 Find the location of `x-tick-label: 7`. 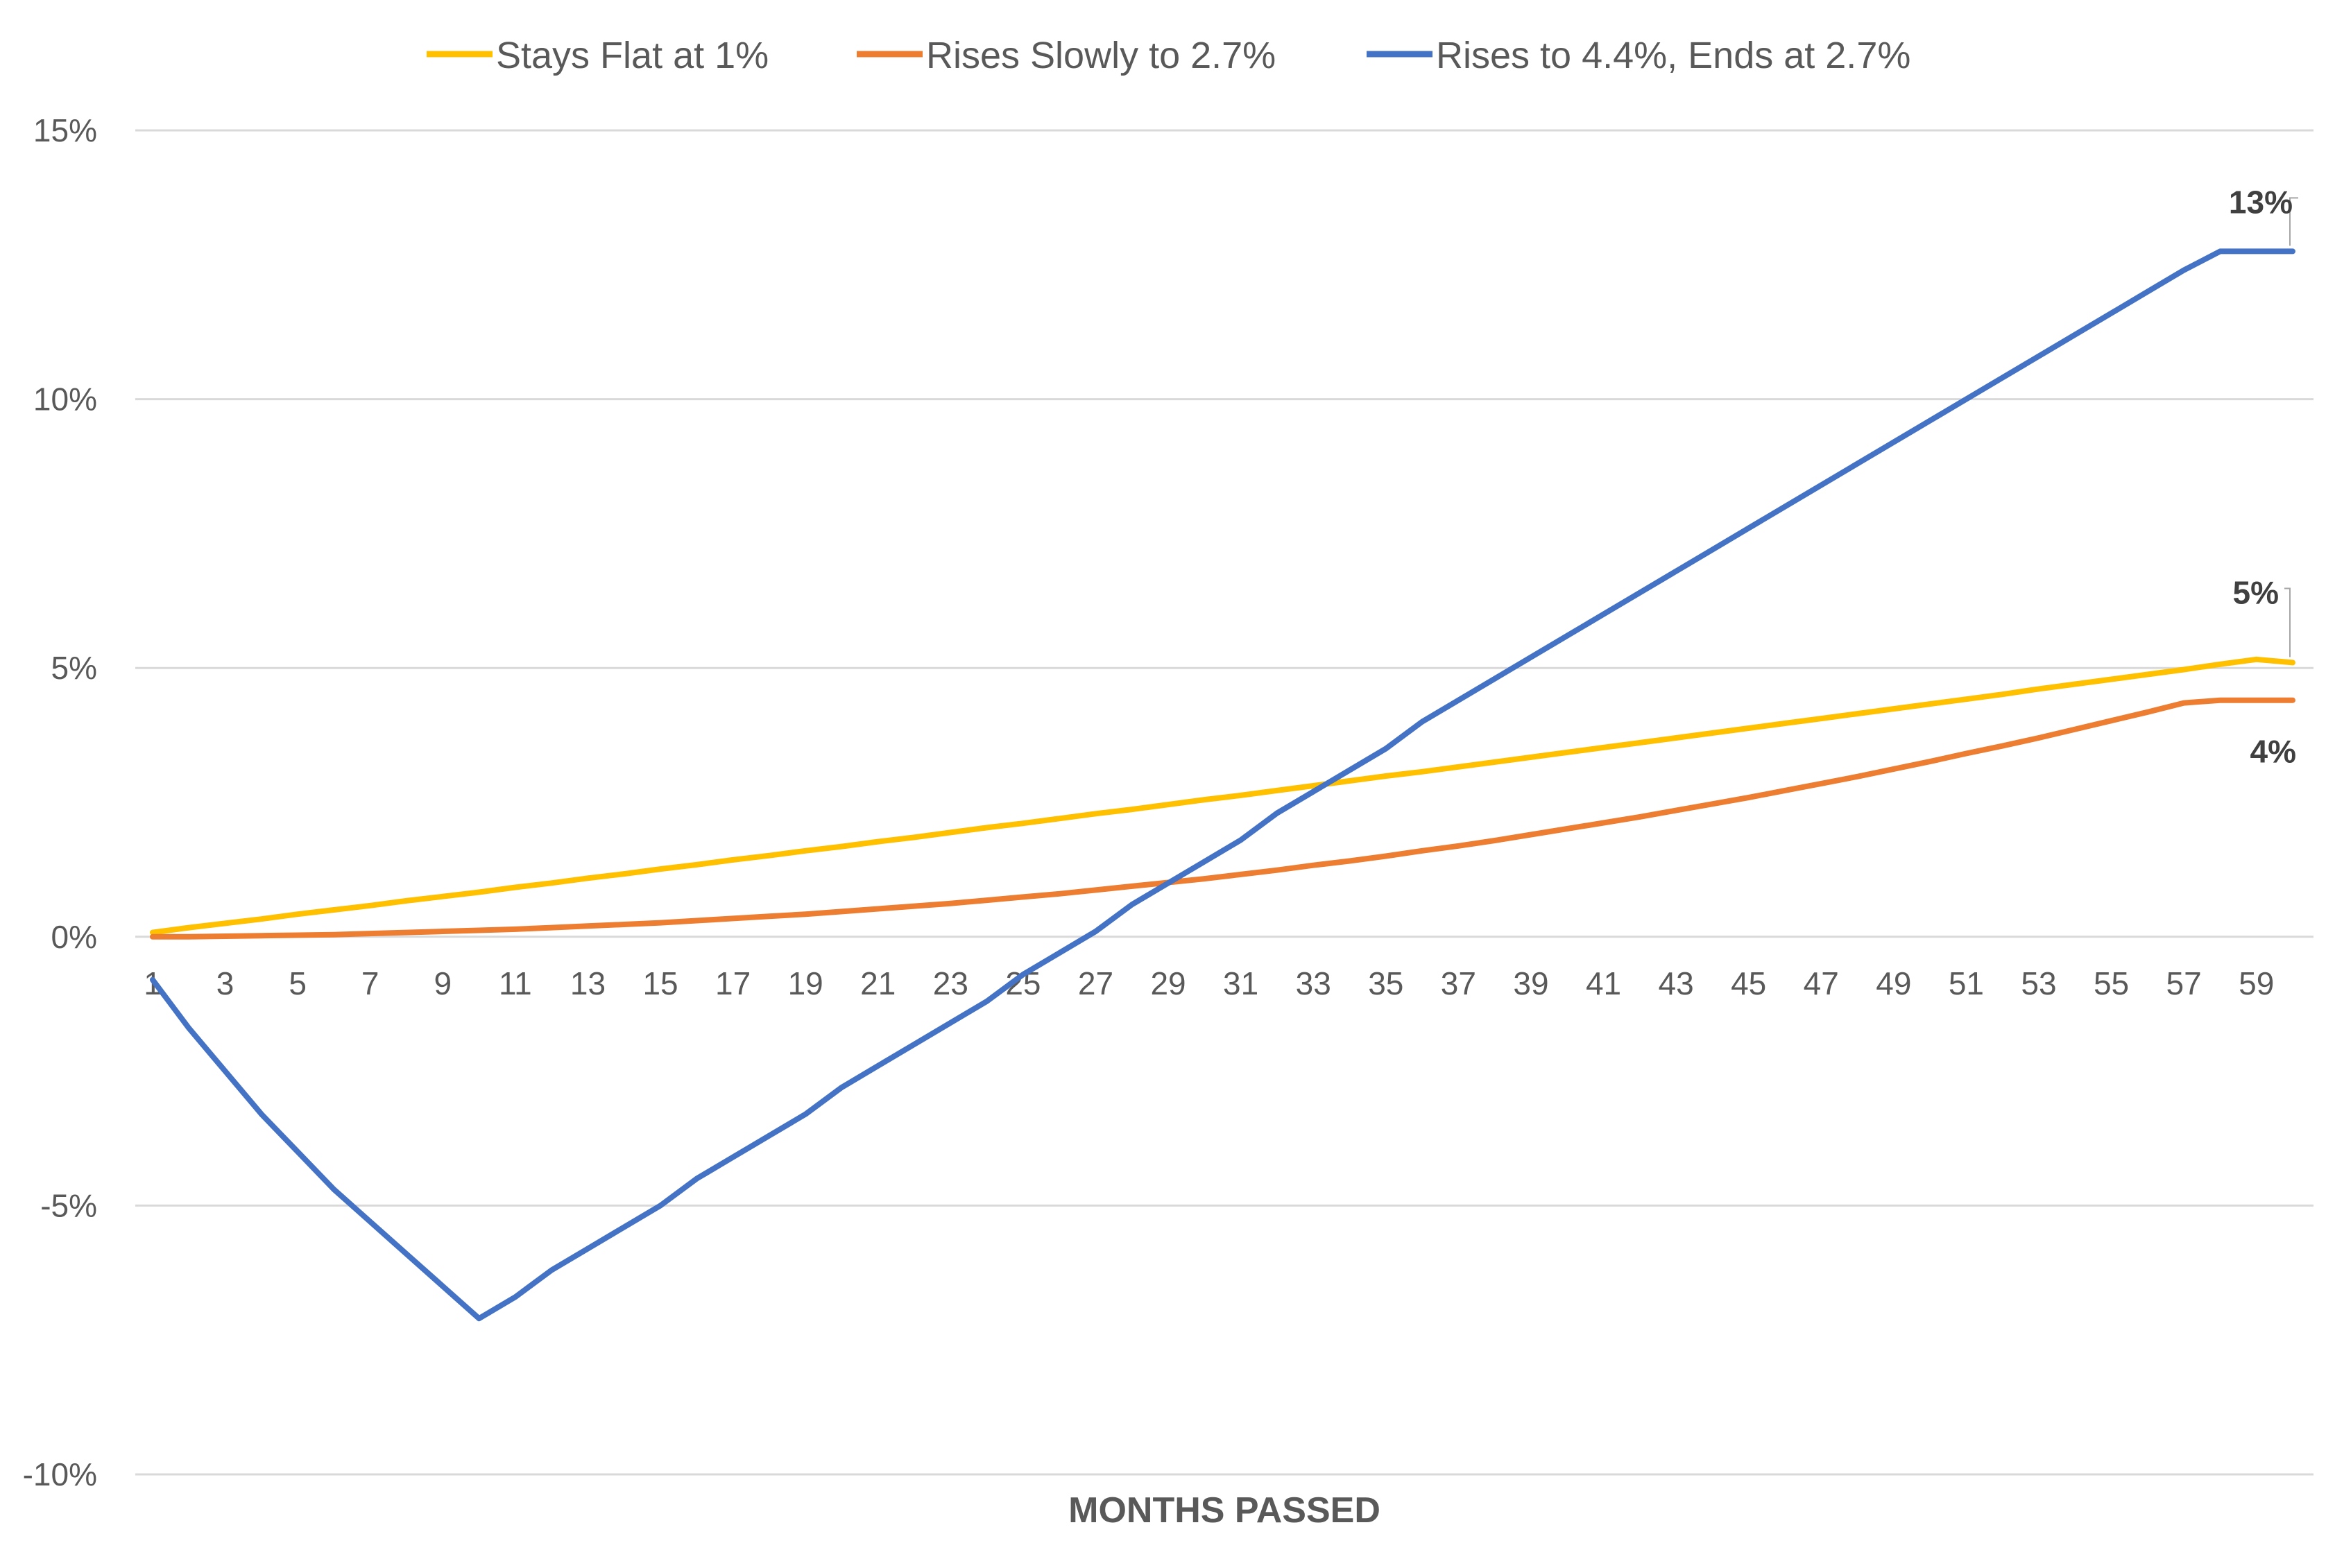

x-tick-label: 7 is located at coordinates (370, 983).